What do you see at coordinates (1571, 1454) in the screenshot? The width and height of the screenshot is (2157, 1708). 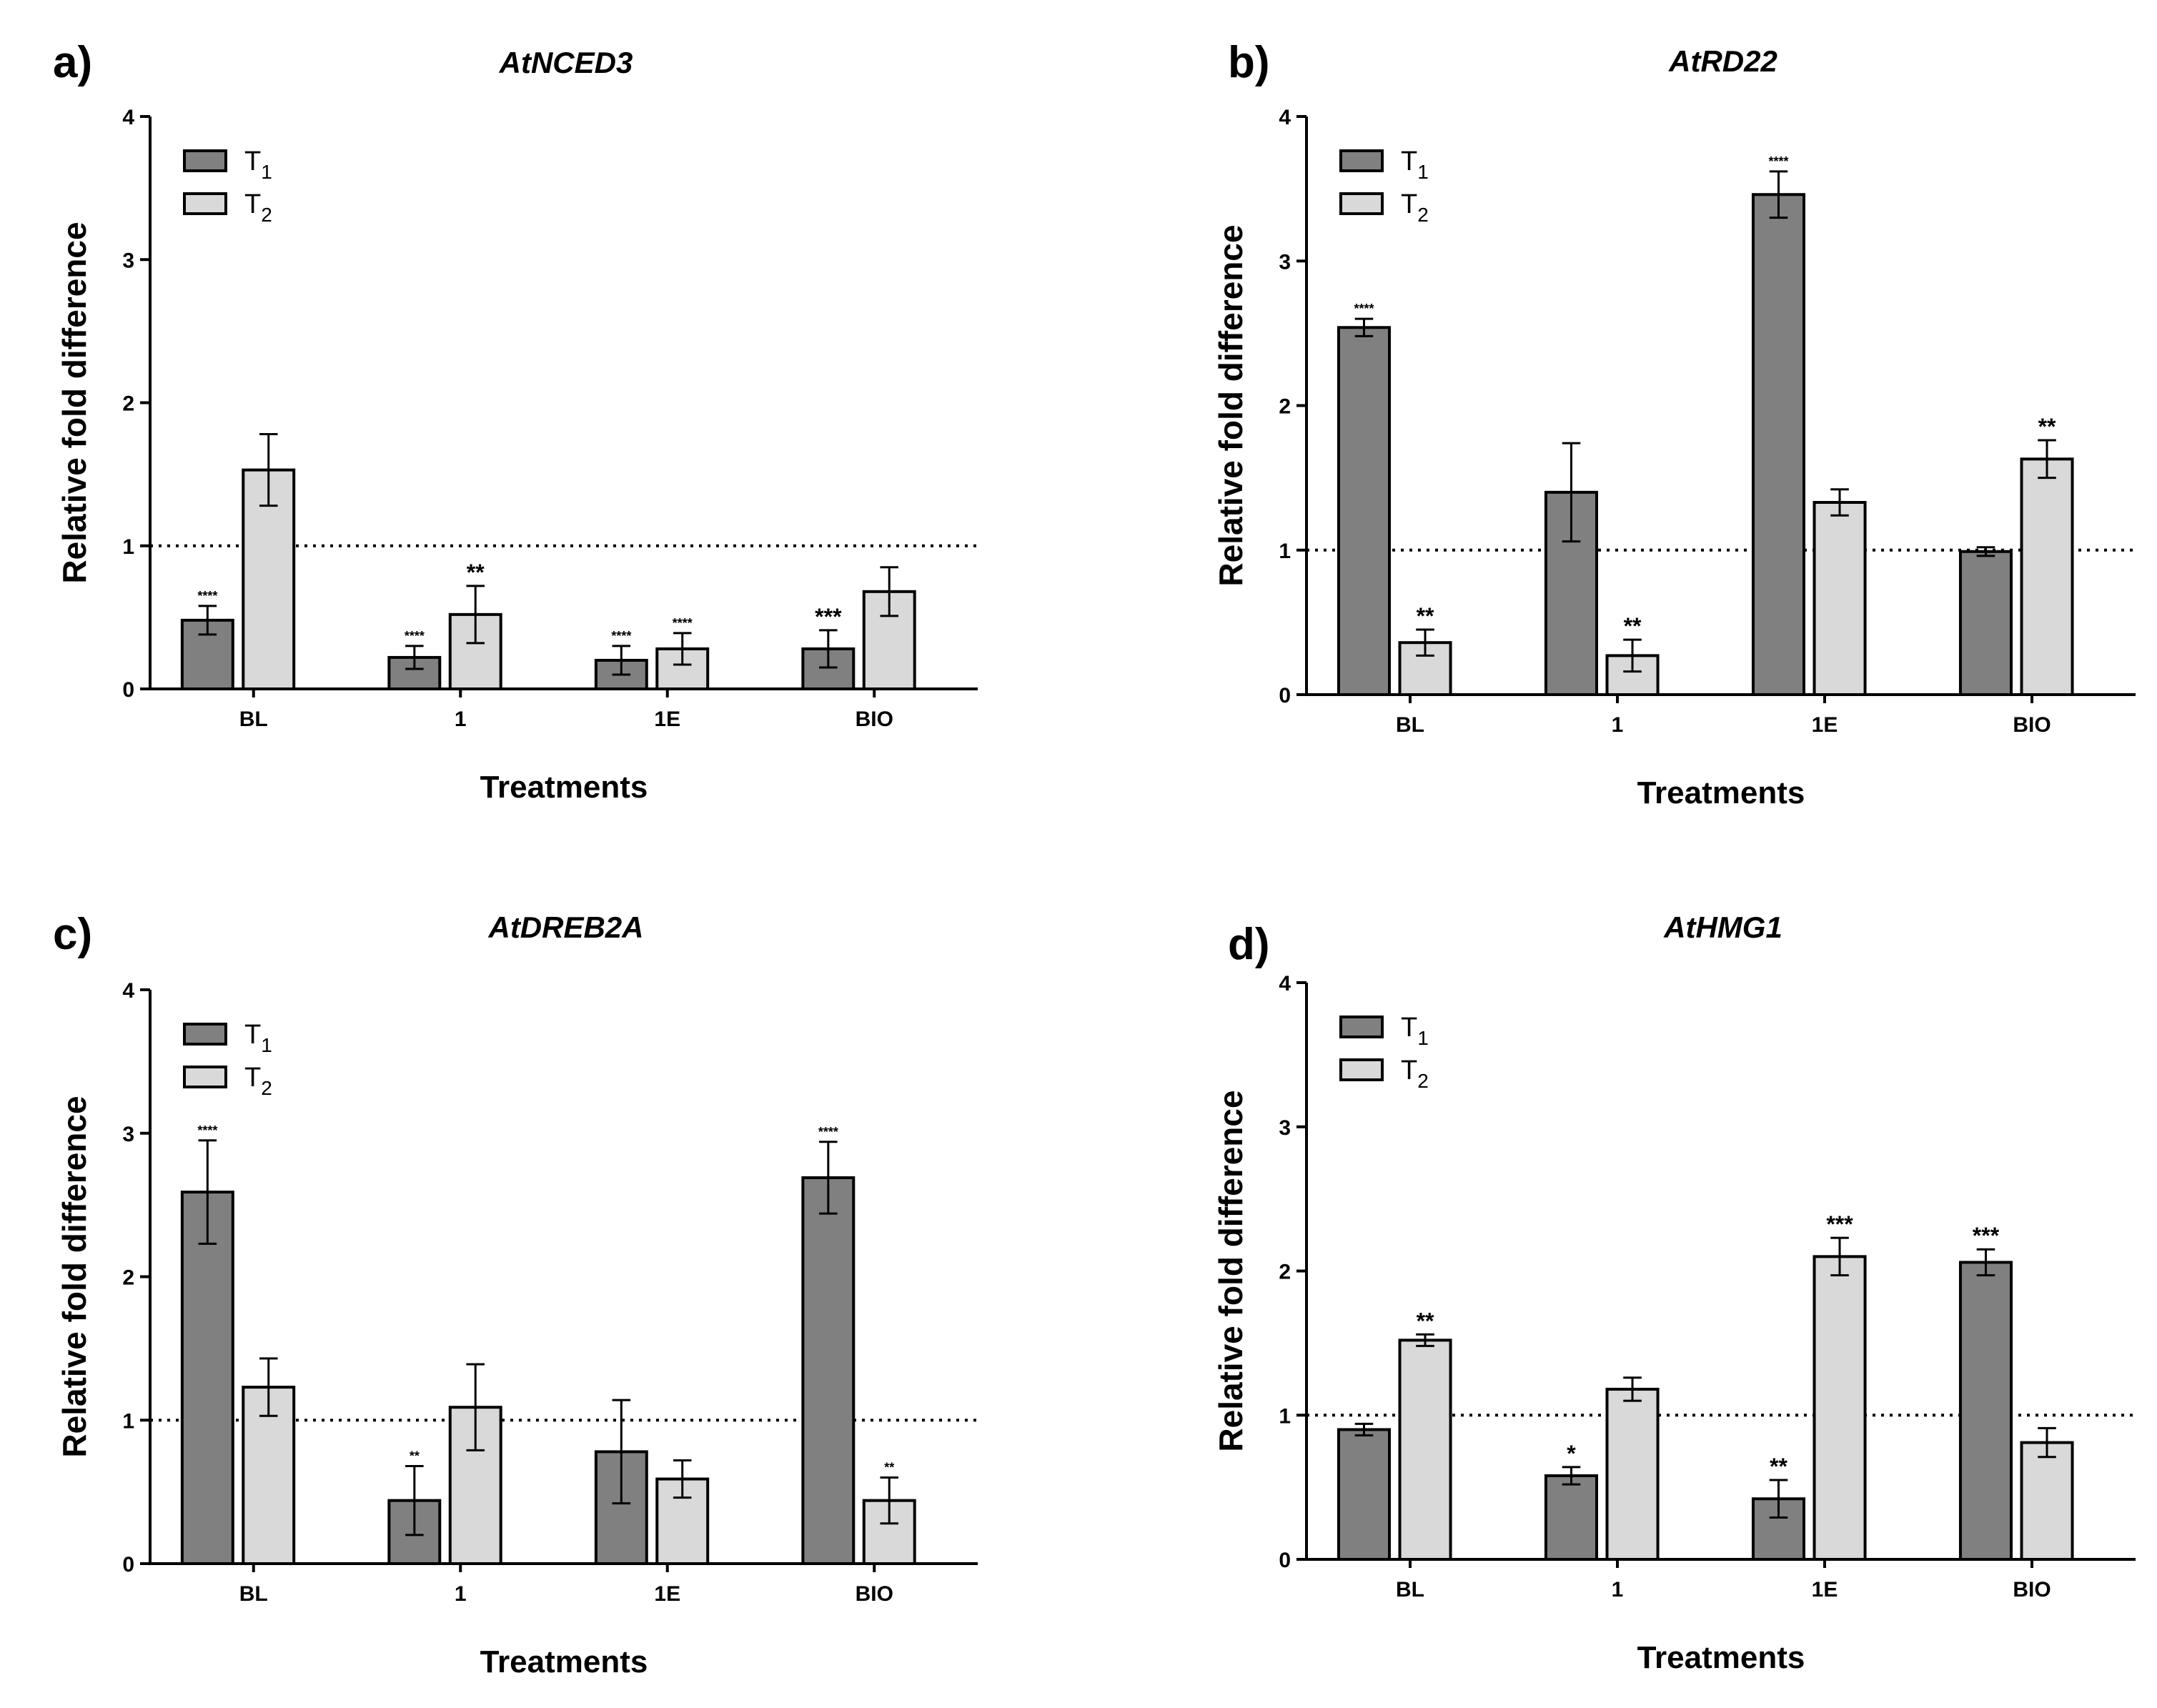 I see `significance-label: *` at bounding box center [1571, 1454].